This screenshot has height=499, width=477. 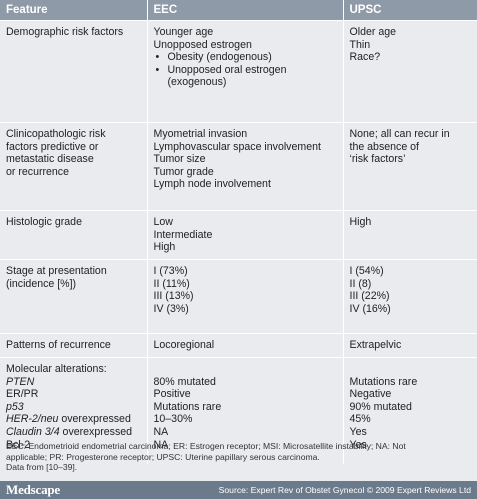 I want to click on cell-line: None; all can recur in, so click(x=399, y=134).